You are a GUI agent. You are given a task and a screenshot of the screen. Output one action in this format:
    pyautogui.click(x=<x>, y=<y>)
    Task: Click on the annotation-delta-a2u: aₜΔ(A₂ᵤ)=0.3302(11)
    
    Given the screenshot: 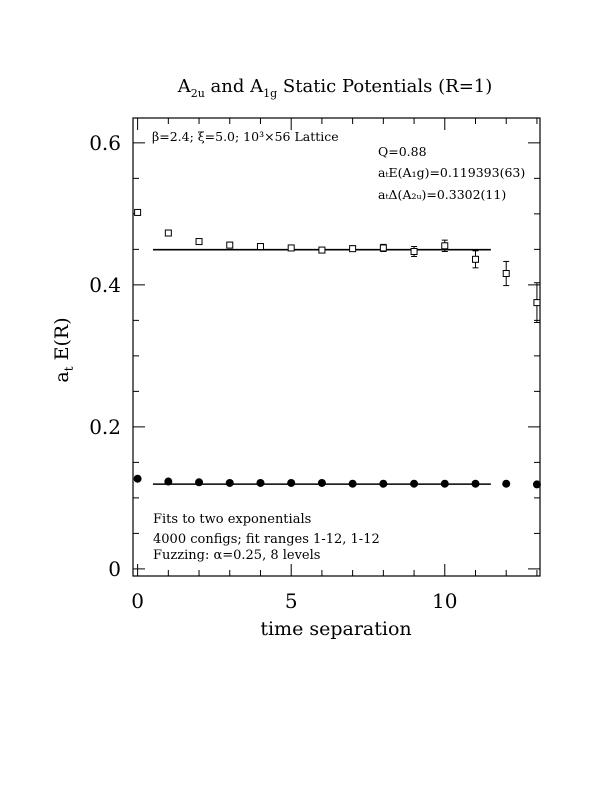 What is the action you would take?
    pyautogui.click(x=442, y=194)
    